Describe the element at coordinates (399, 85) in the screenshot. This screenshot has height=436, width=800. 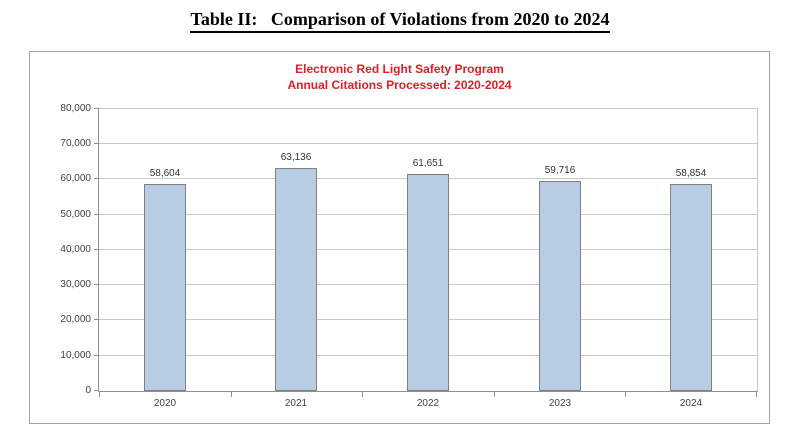
I see `chart-title-line2: Annual Citations Processed: 2020-2024` at that location.